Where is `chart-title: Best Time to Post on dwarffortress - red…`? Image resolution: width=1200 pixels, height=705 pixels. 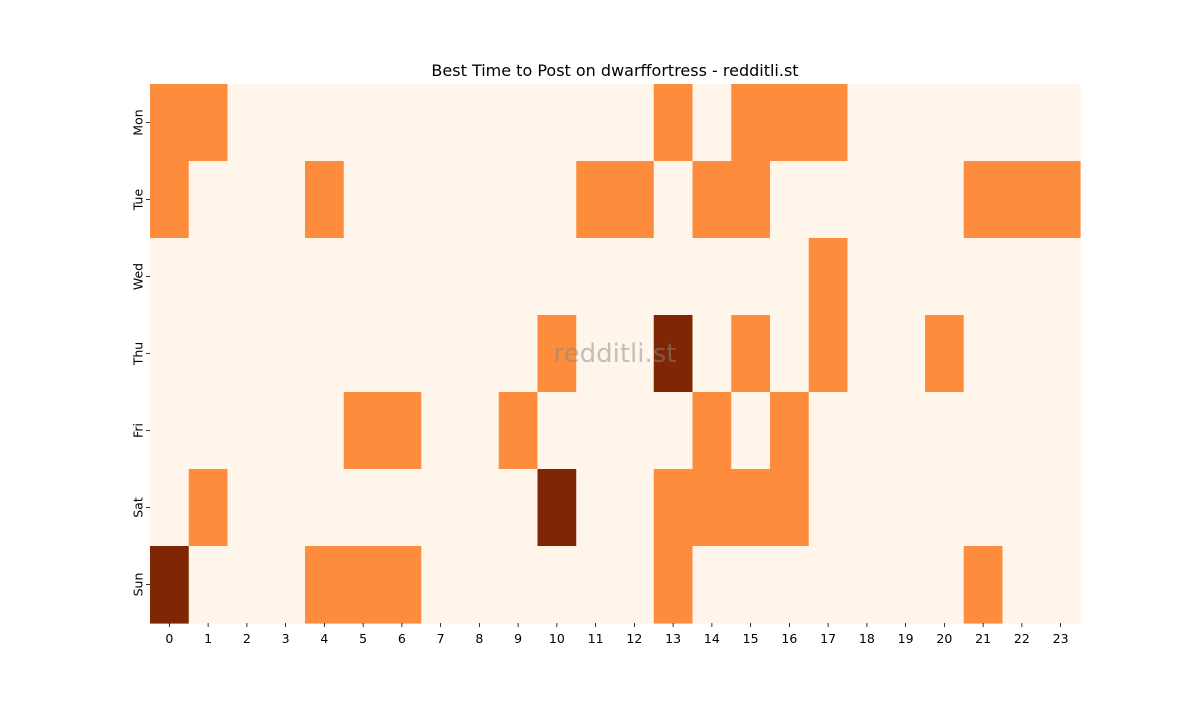 chart-title: Best Time to Post on dwarffortress - red… is located at coordinates (614, 70).